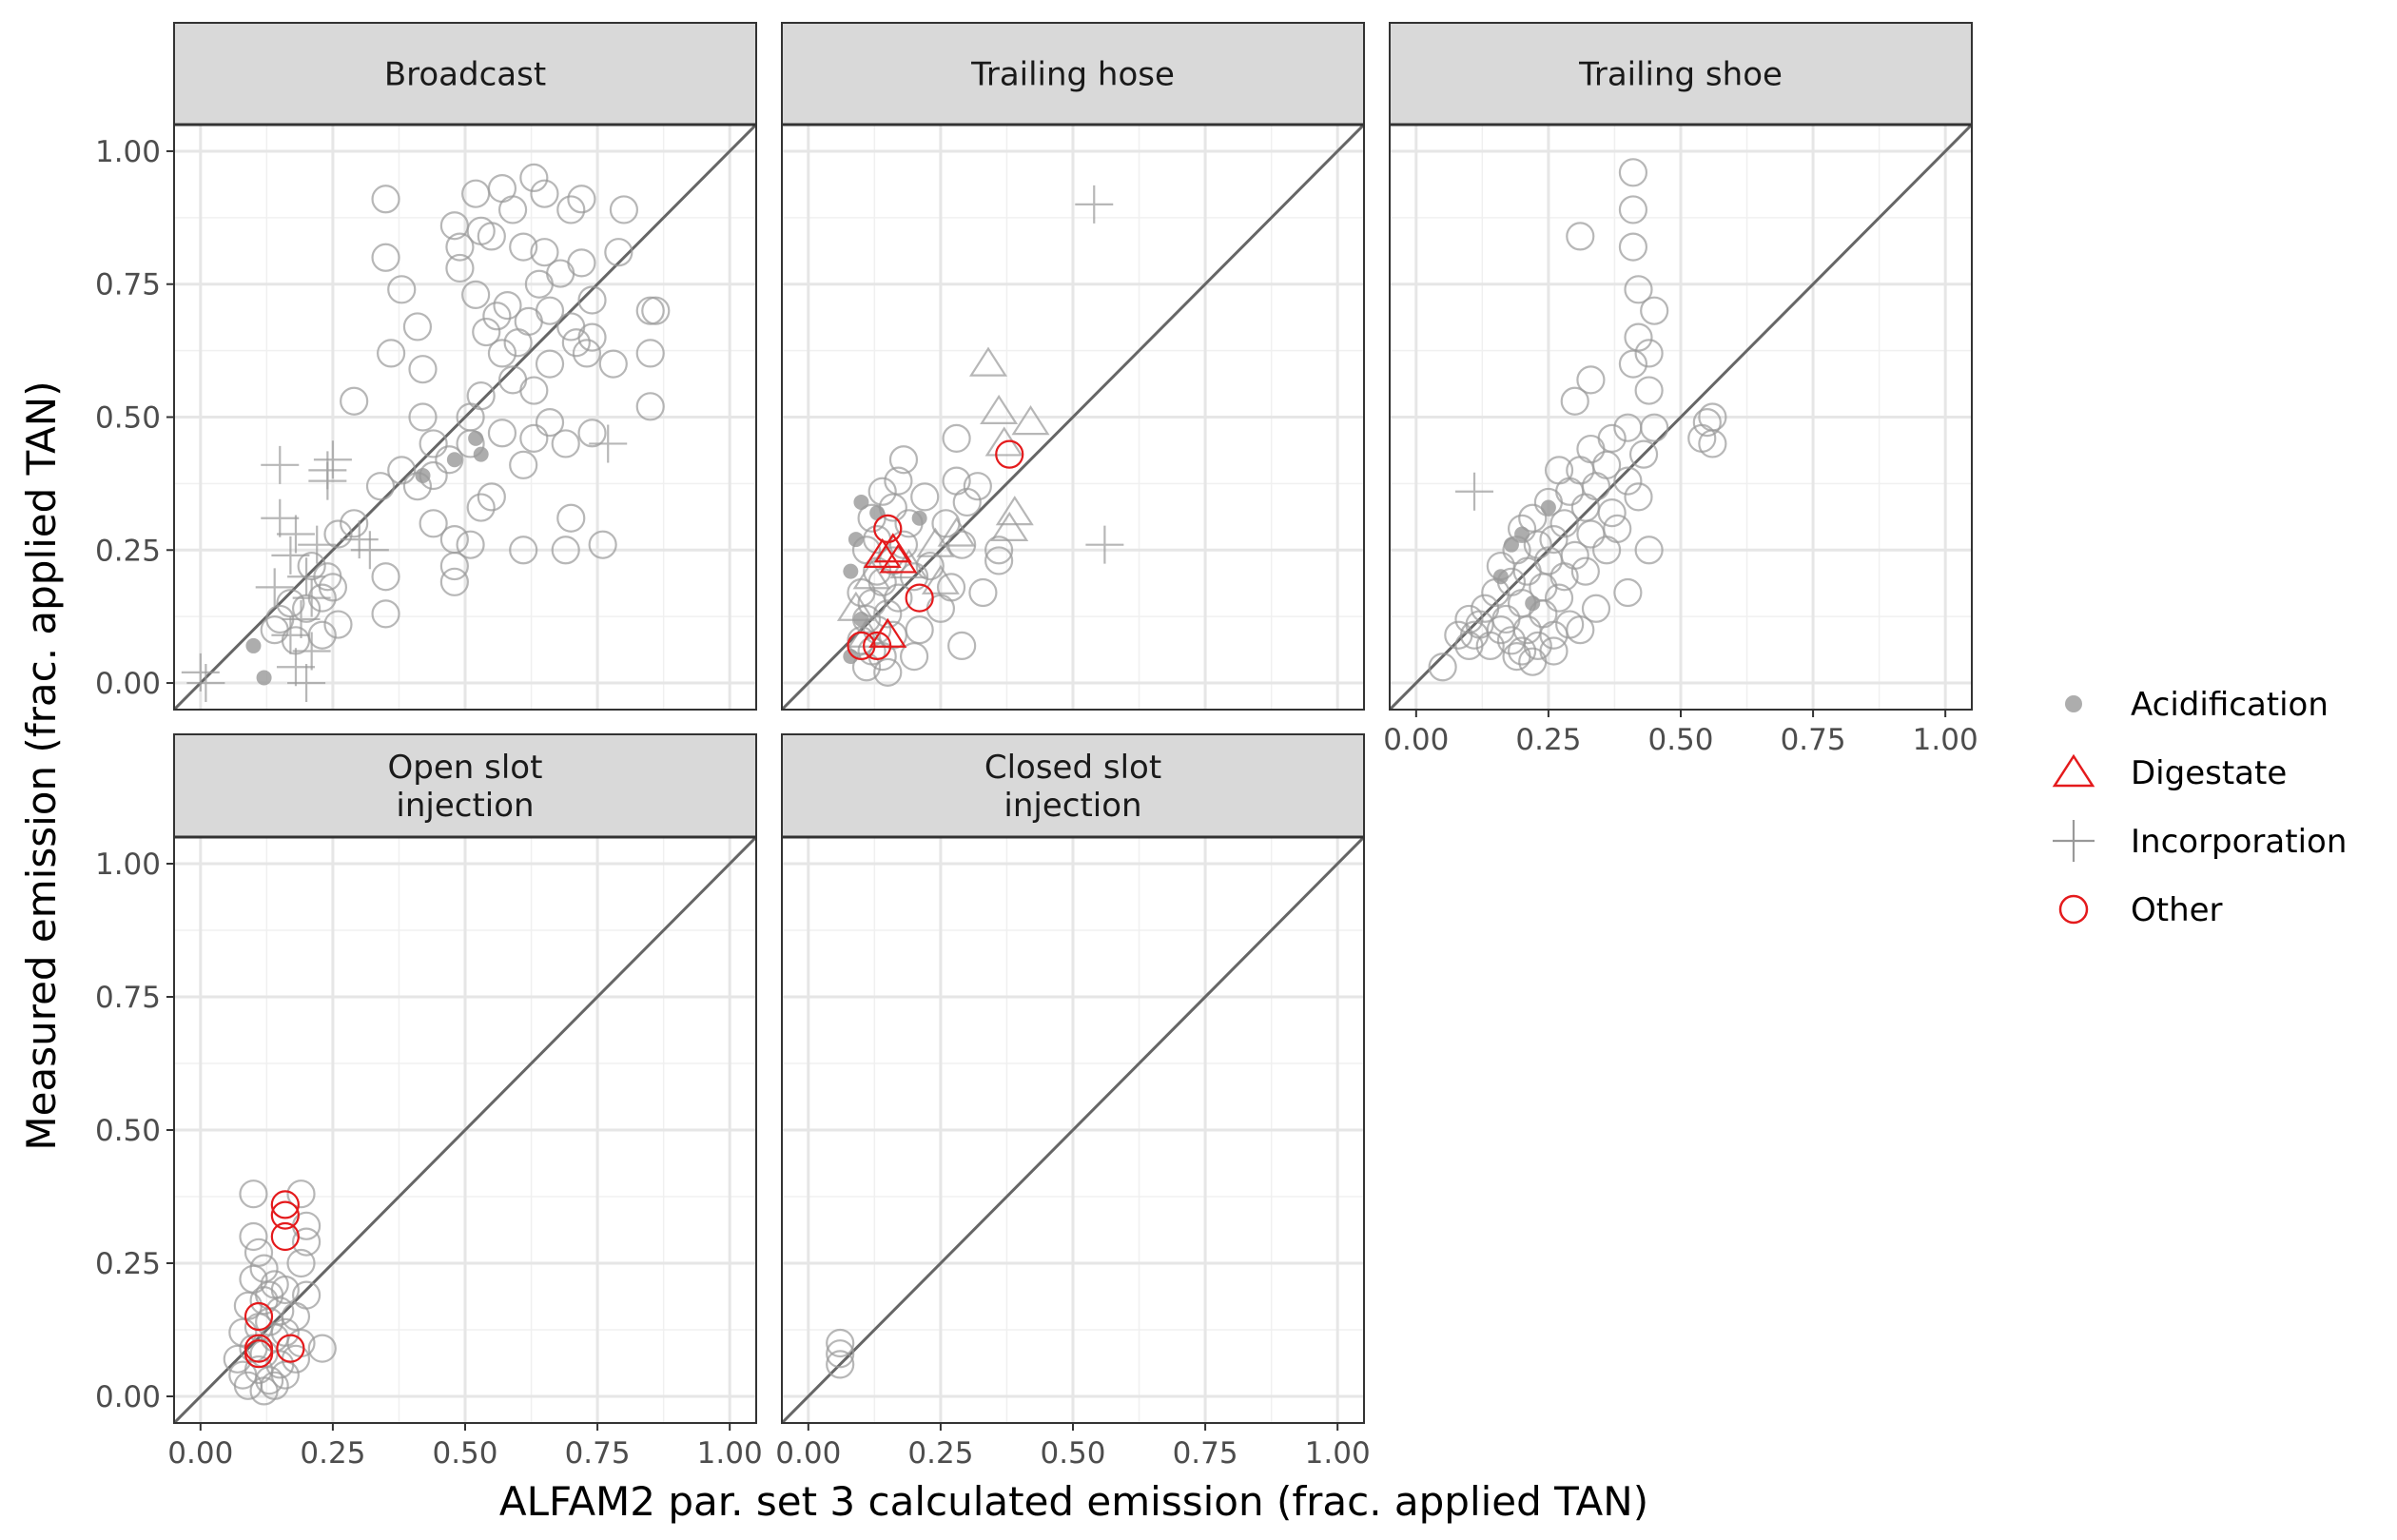  Describe the element at coordinates (2197, 705) in the screenshot. I see `legend-item-acidification: Acidification` at that location.